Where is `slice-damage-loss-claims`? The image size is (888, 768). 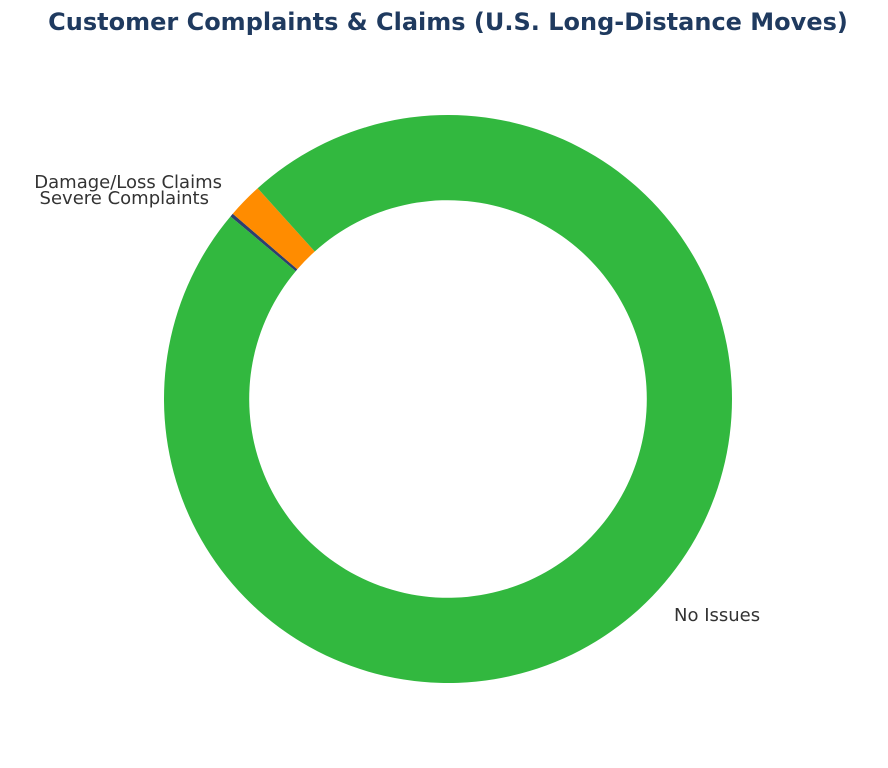
slice-damage-loss-claims is located at coordinates (273, 229).